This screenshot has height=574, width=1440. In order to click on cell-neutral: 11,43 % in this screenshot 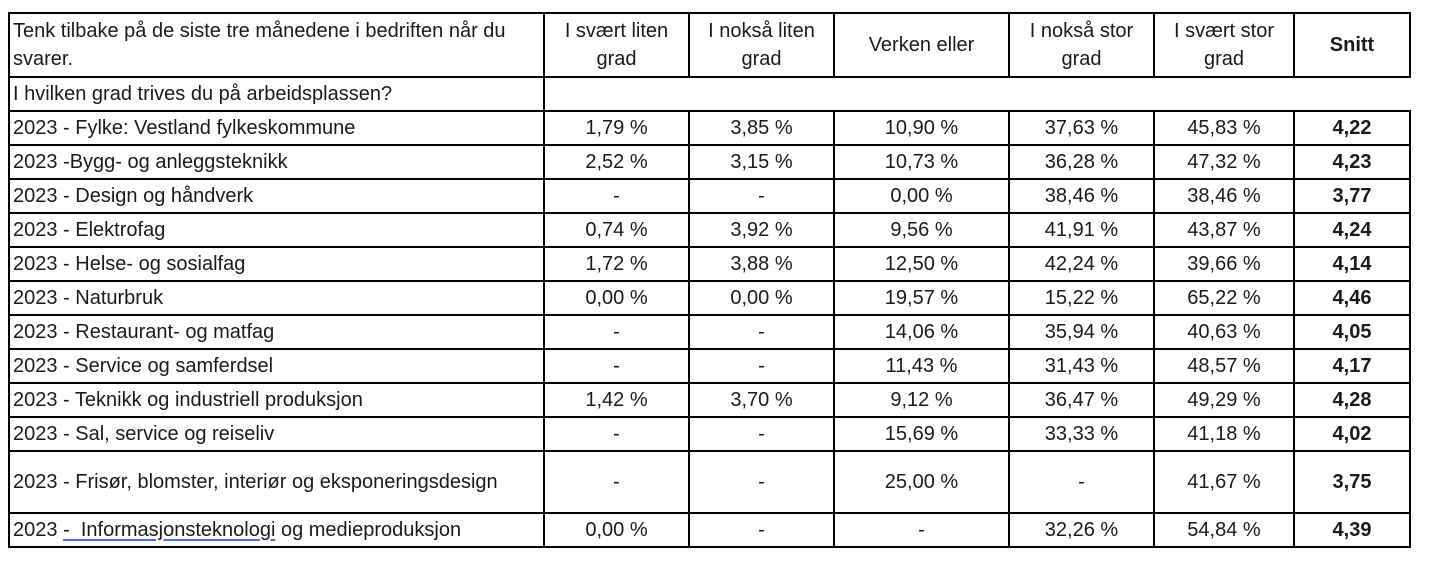, I will do `click(921, 366)`.